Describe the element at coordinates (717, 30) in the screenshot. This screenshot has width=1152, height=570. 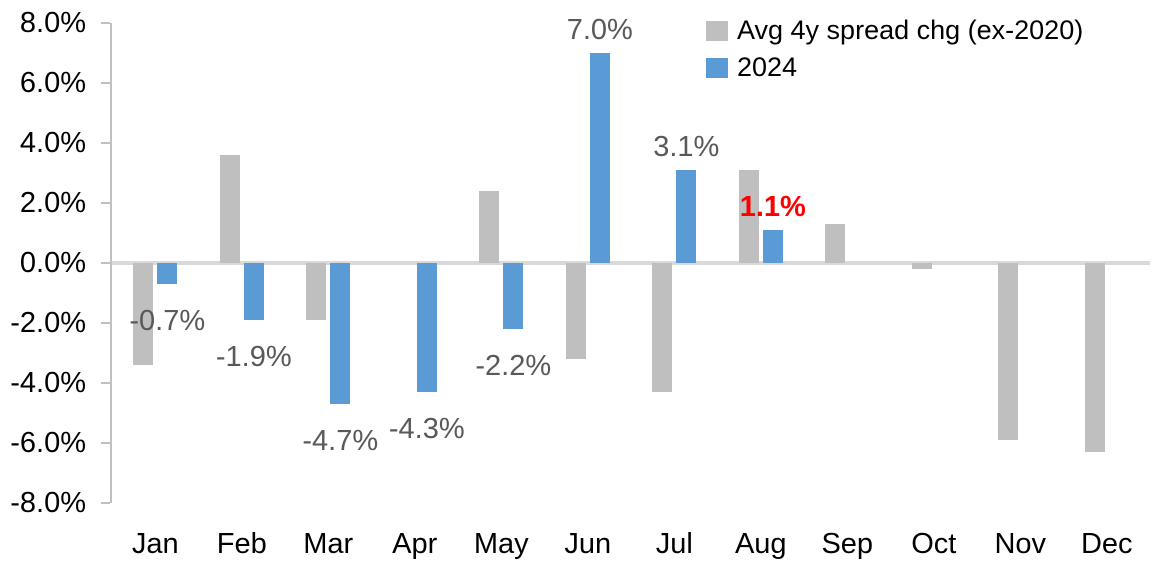
I see `legend-swatch-gray` at that location.